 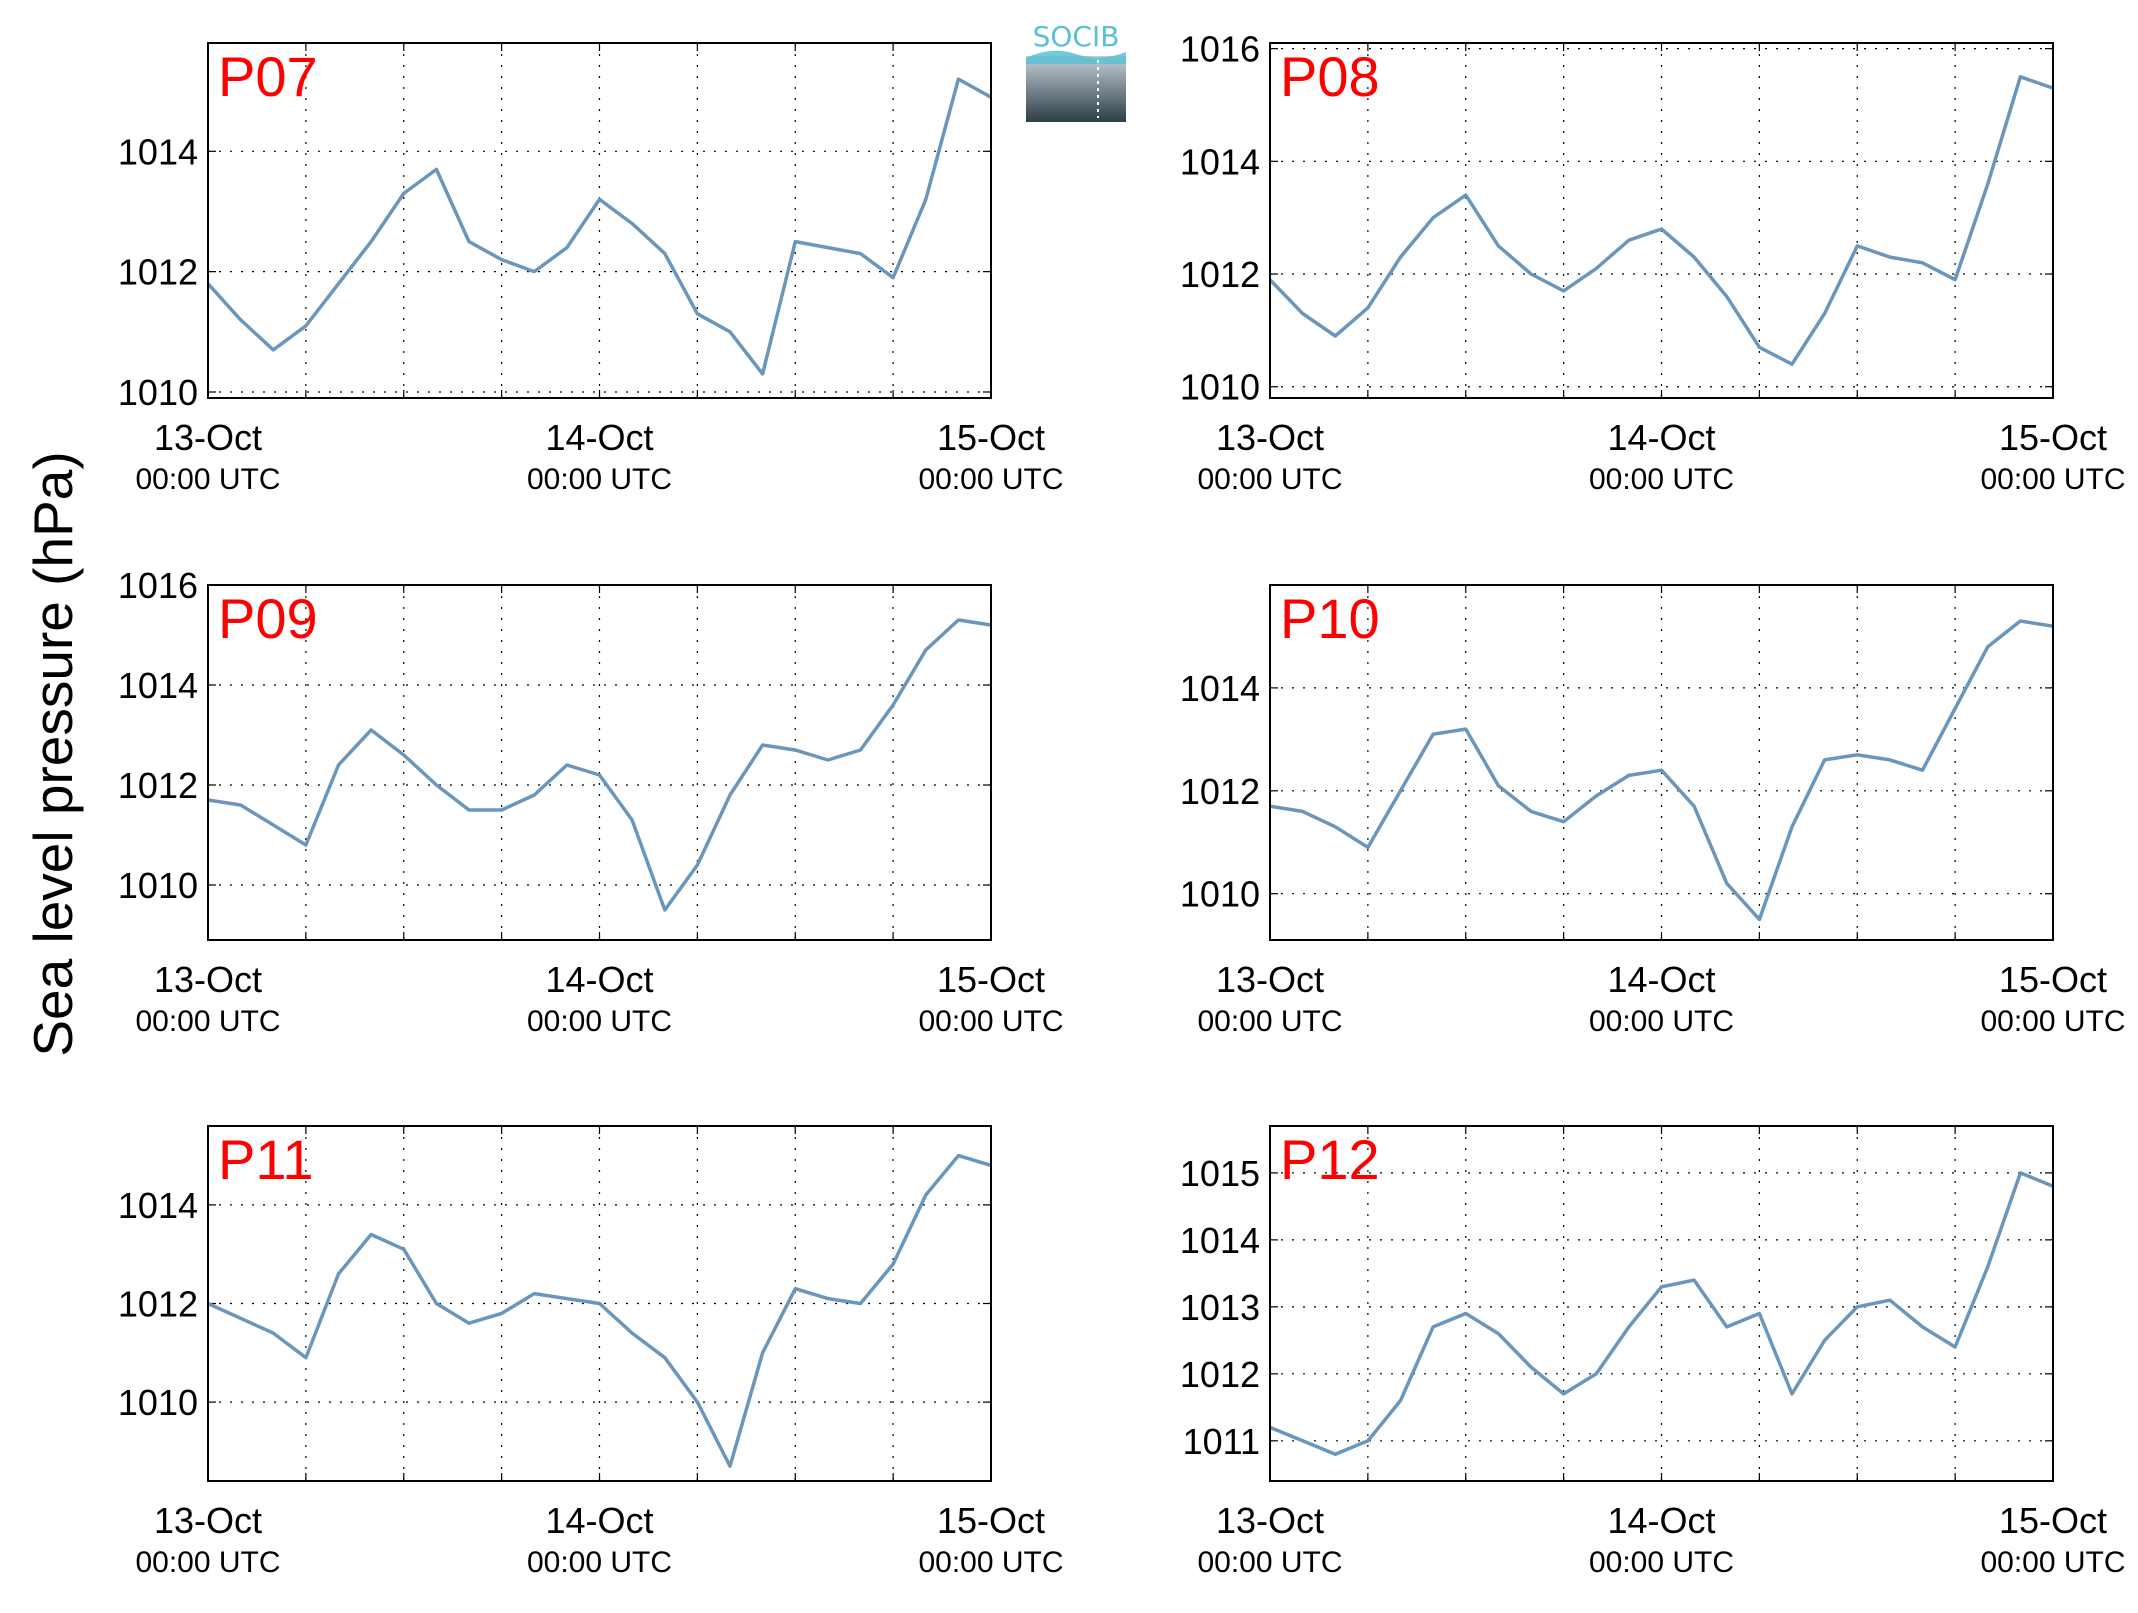 I want to click on logo-text: SOCIB, so click(x=1076, y=36).